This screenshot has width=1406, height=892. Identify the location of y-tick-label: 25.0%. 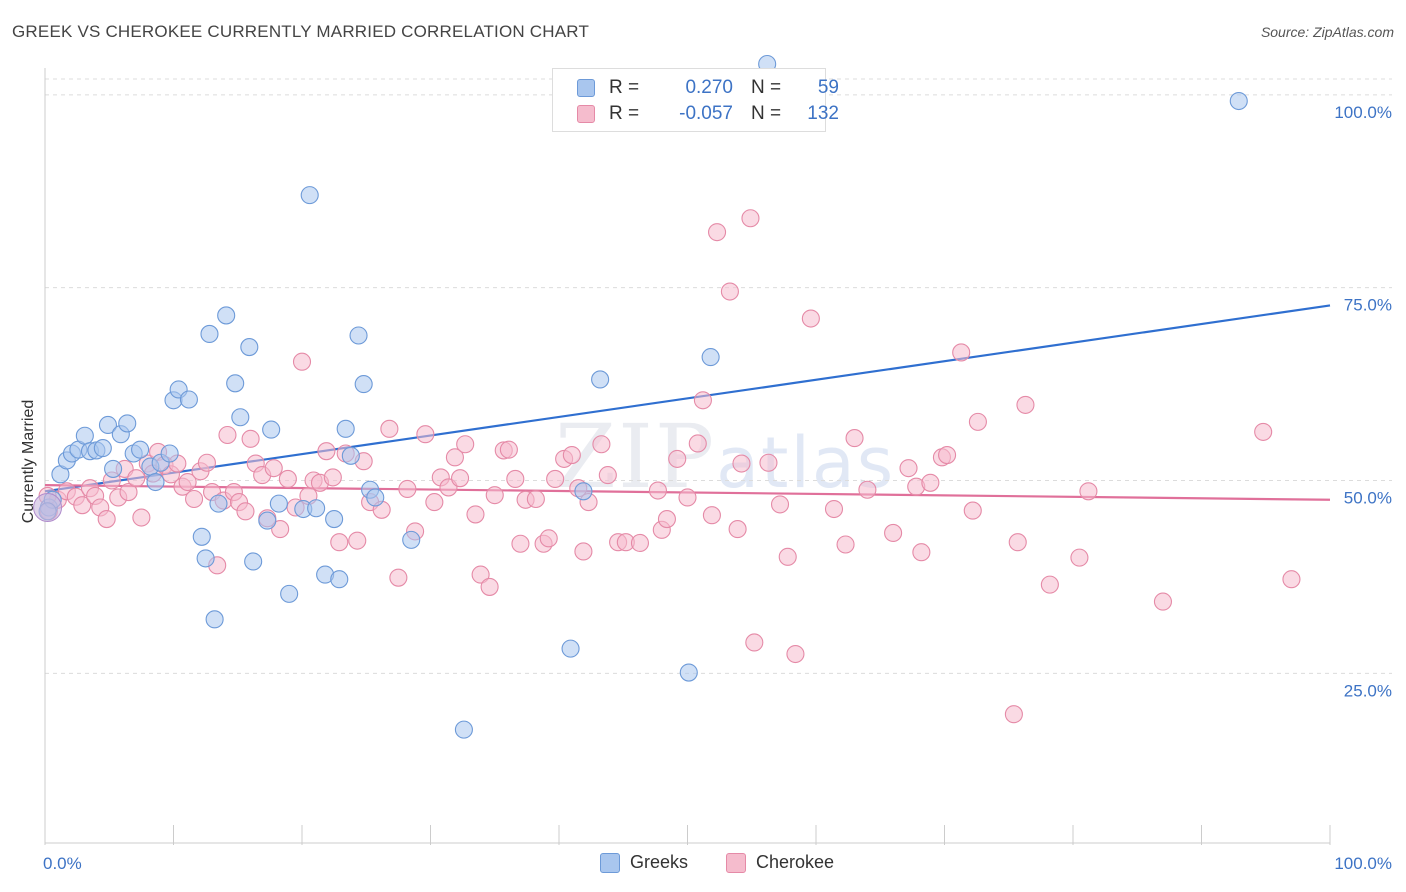
(1368, 690).